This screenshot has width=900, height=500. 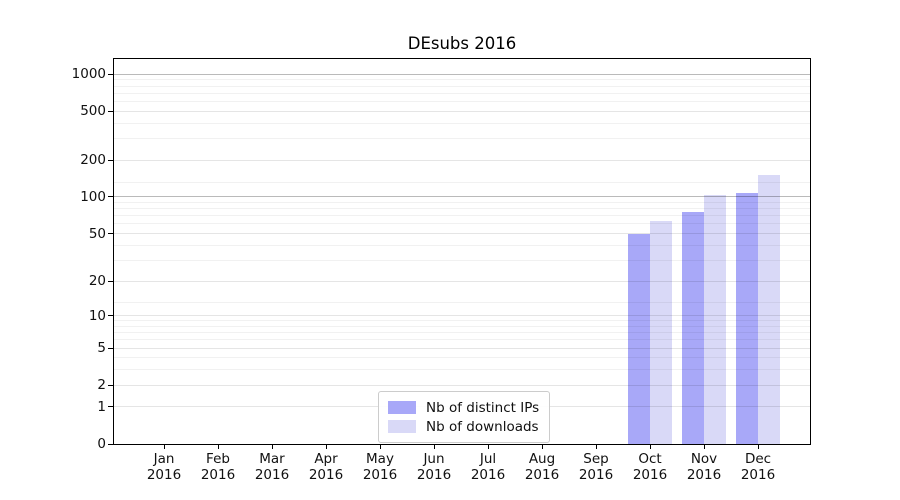 What do you see at coordinates (483, 407) in the screenshot?
I see `legend-label-distinct-ips: Nb of distinct IPs` at bounding box center [483, 407].